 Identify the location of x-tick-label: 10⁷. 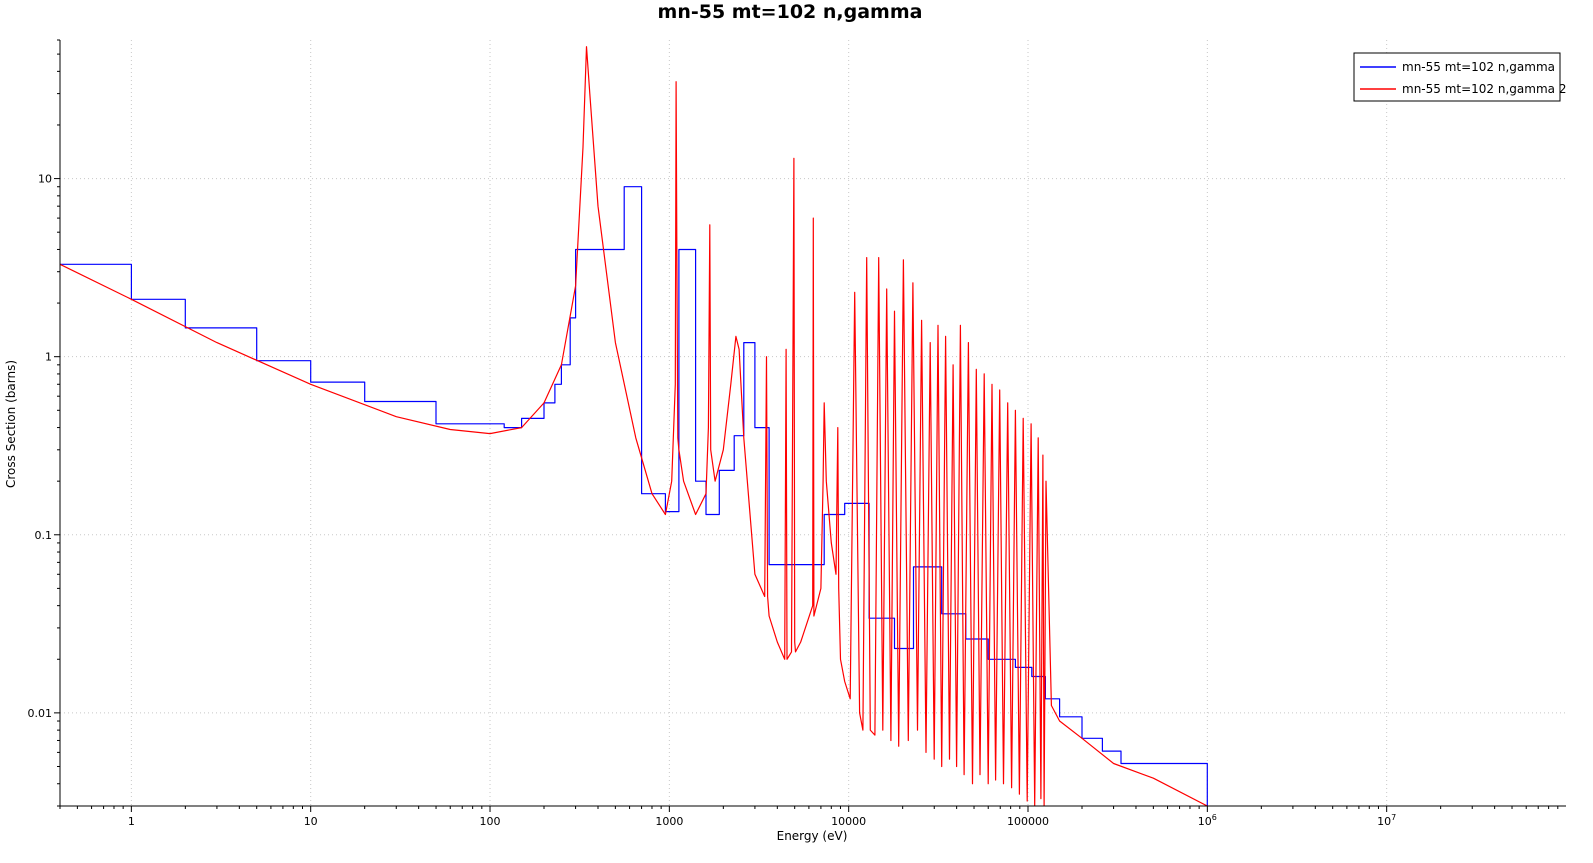
(1386, 820).